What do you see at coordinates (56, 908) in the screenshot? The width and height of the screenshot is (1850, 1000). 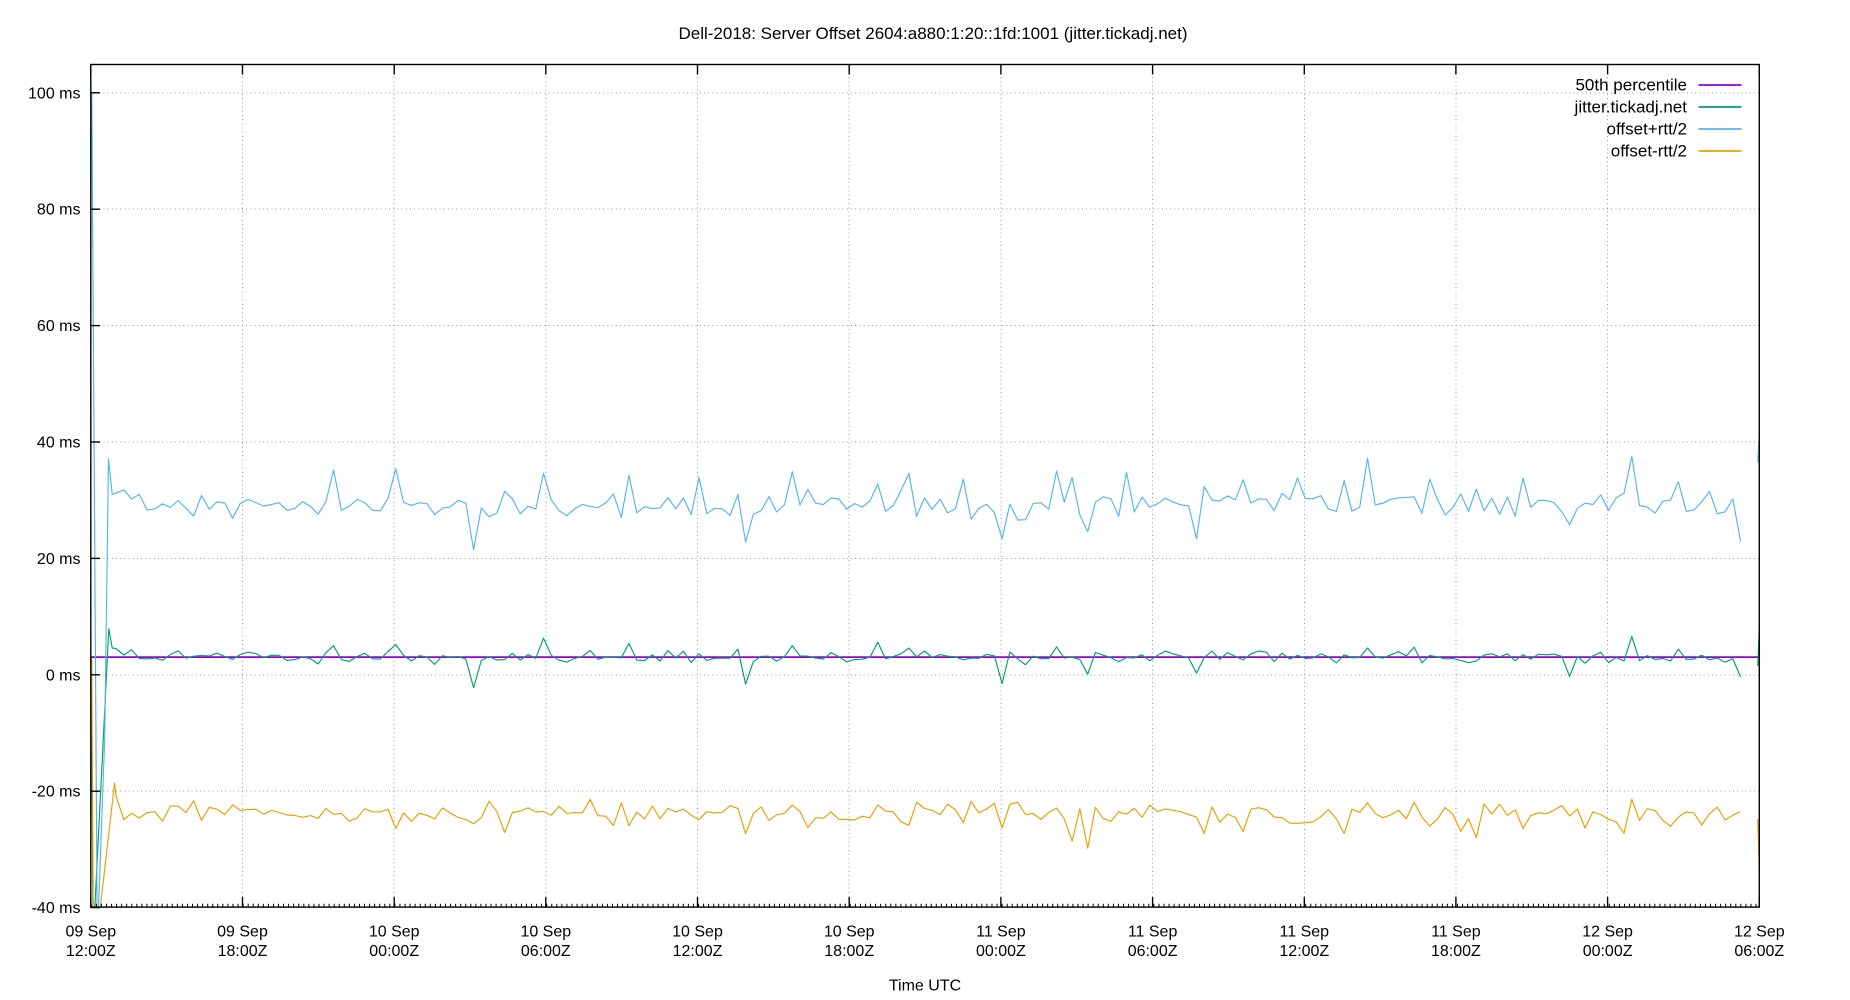 I see `svg-text: -40 ms` at bounding box center [56, 908].